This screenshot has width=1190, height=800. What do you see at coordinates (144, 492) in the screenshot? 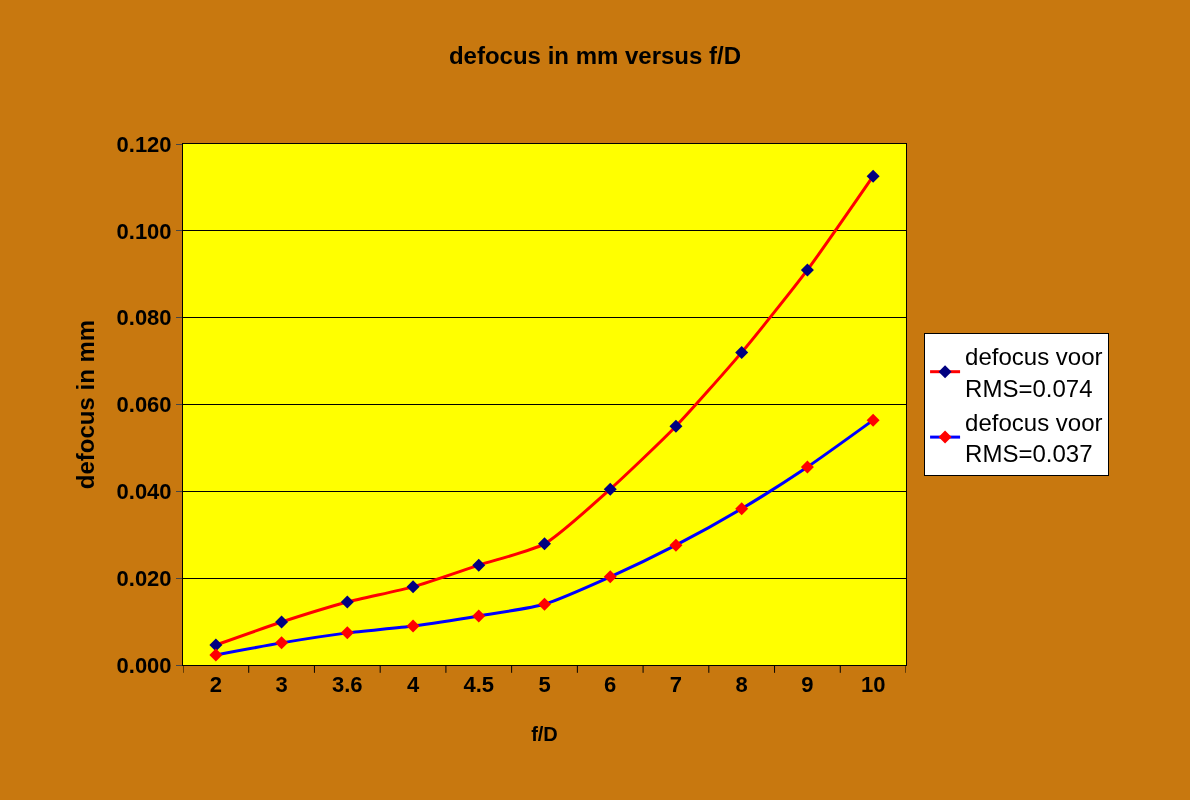
I see `y-tick-label: 0.040` at bounding box center [144, 492].